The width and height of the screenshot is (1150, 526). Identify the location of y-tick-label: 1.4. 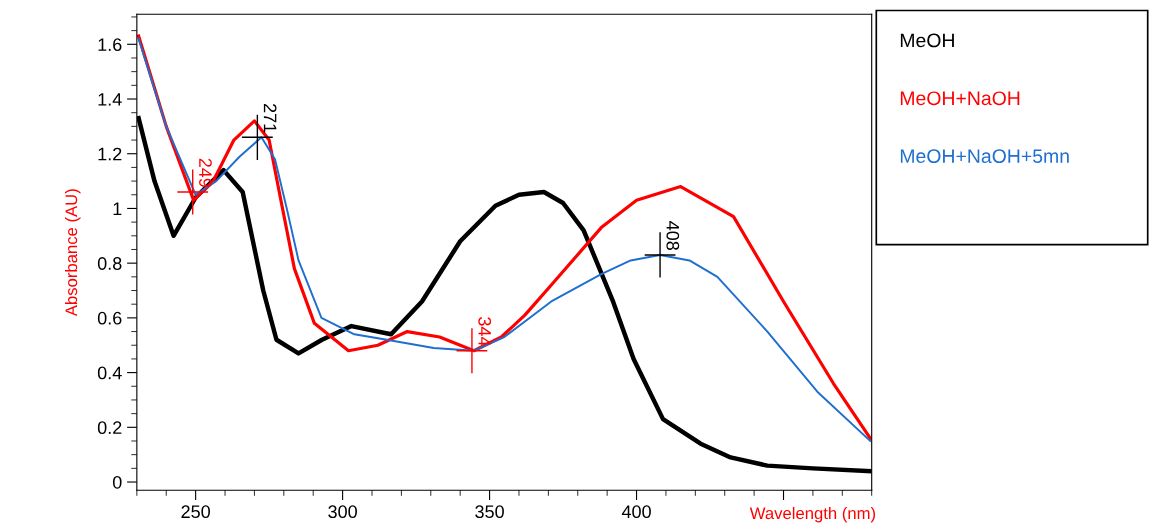
(110, 99).